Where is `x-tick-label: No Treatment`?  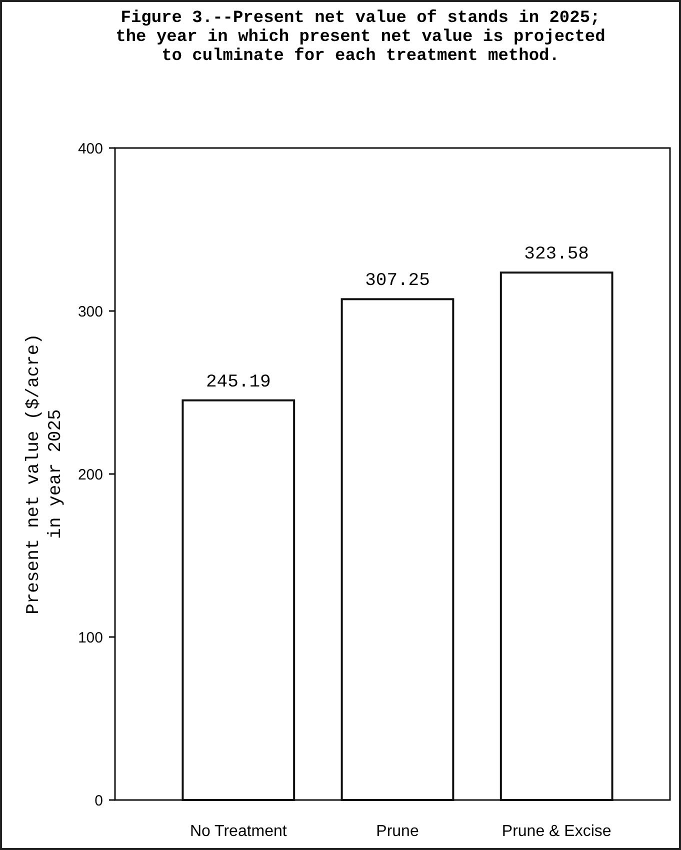 x-tick-label: No Treatment is located at coordinates (239, 831).